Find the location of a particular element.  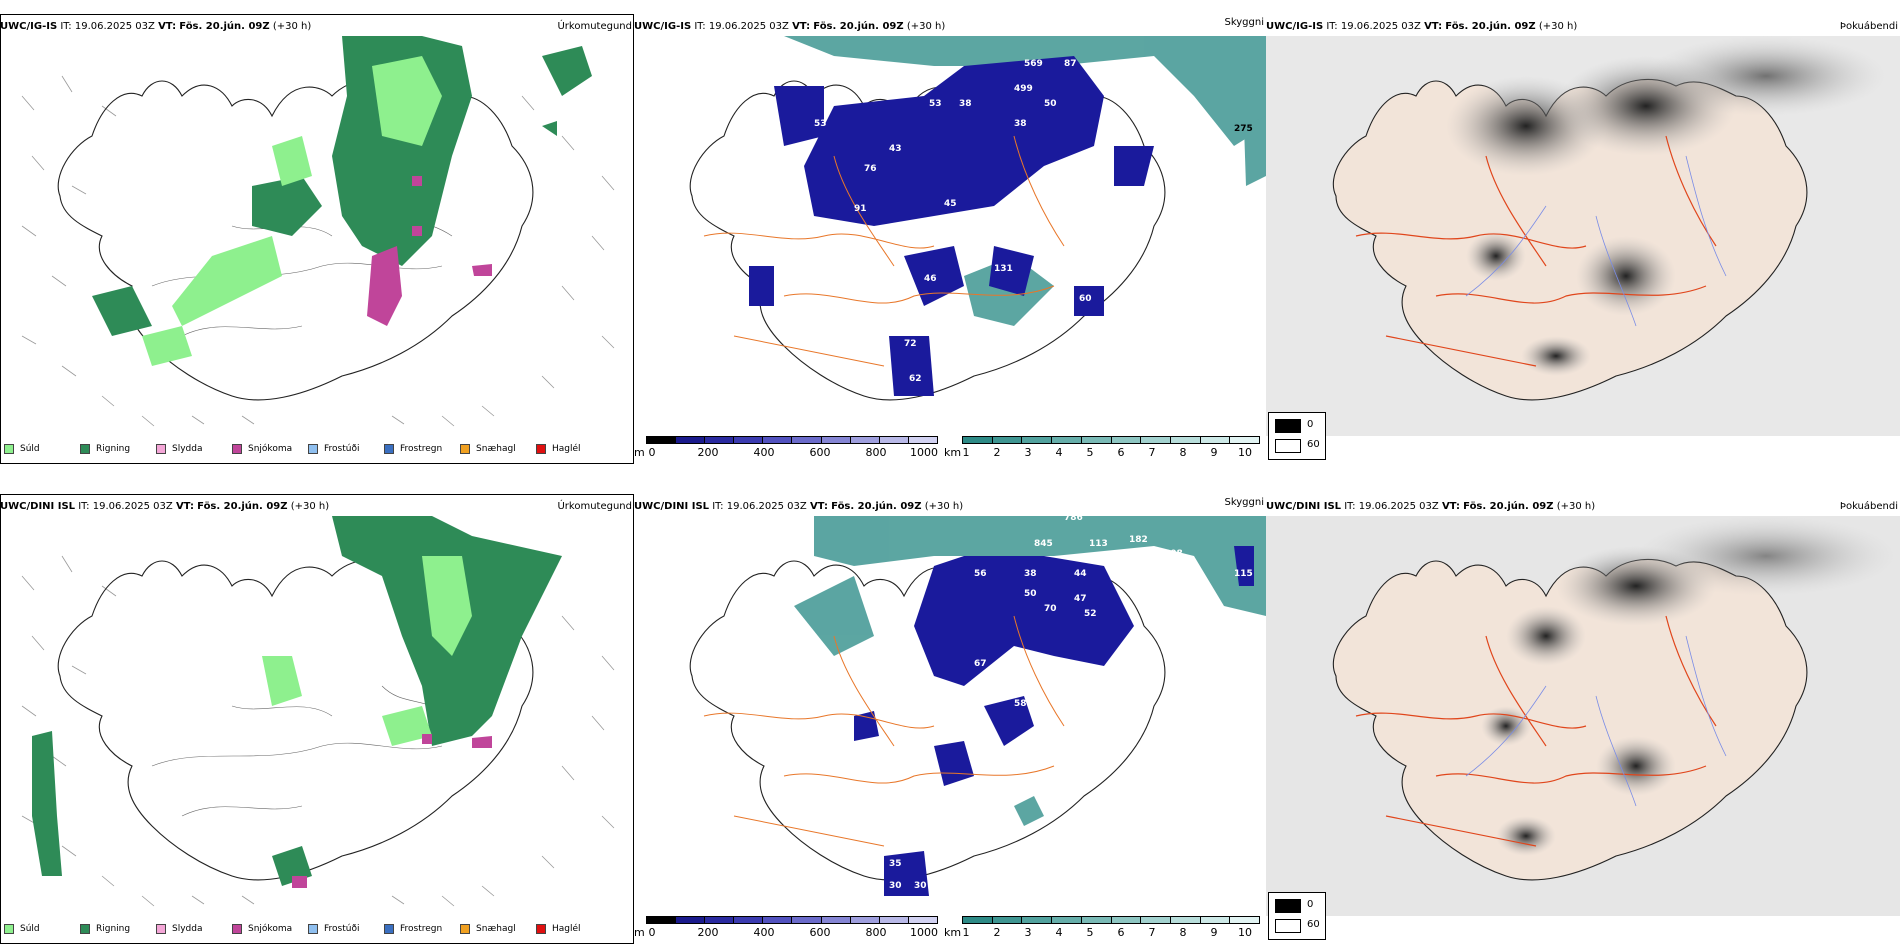

panel-title: Þokuábendi is located at coordinates (1868, 26).